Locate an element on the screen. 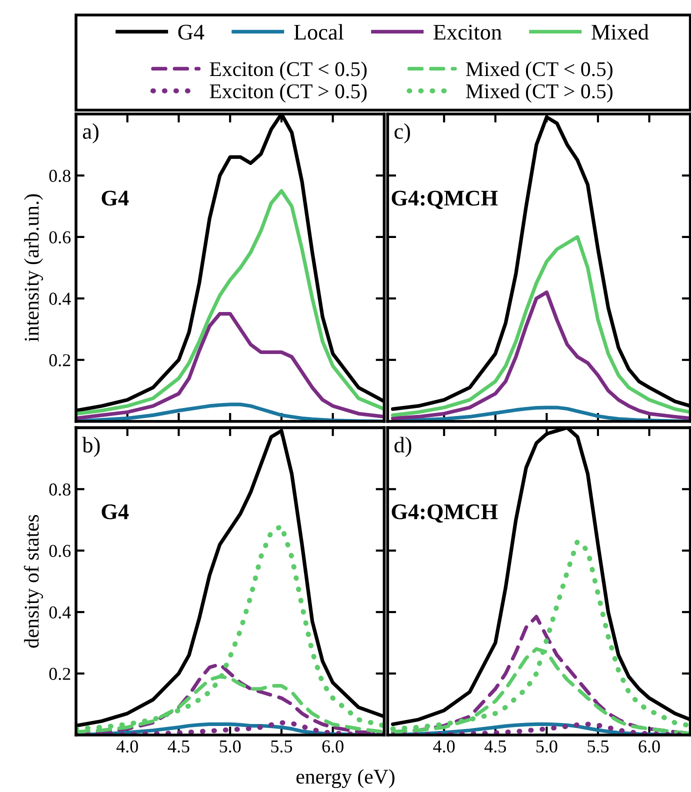 The width and height of the screenshot is (691, 792). legend-label: Local is located at coordinates (319, 32).